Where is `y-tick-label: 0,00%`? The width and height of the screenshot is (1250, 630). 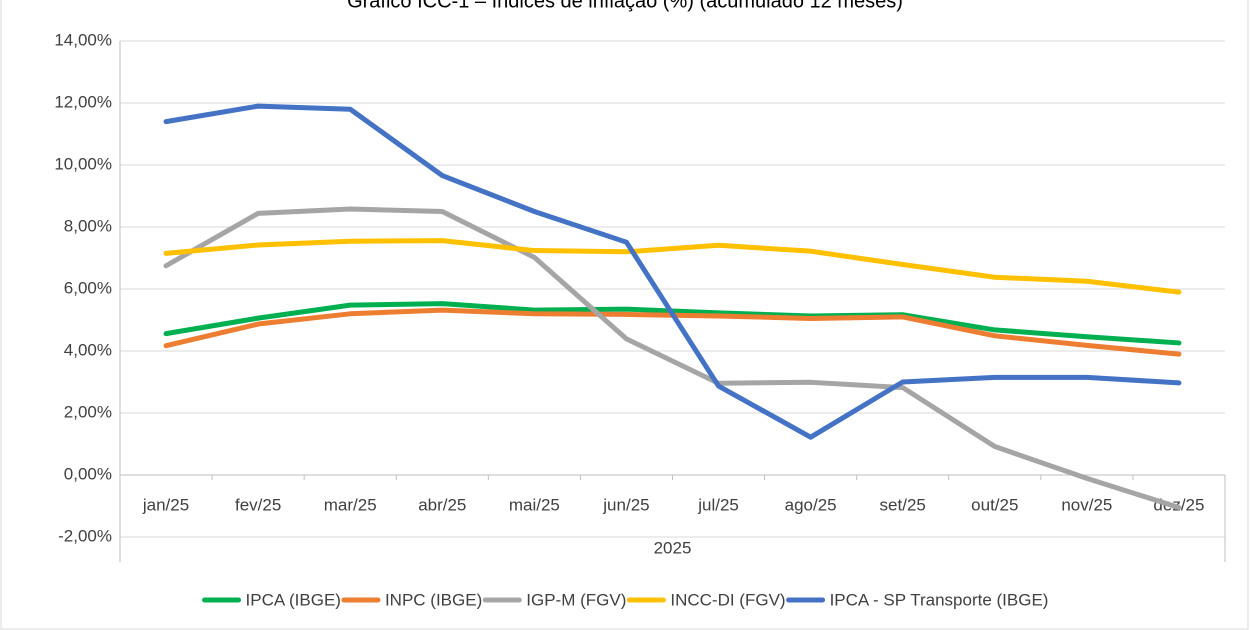
y-tick-label: 0,00% is located at coordinates (88, 473).